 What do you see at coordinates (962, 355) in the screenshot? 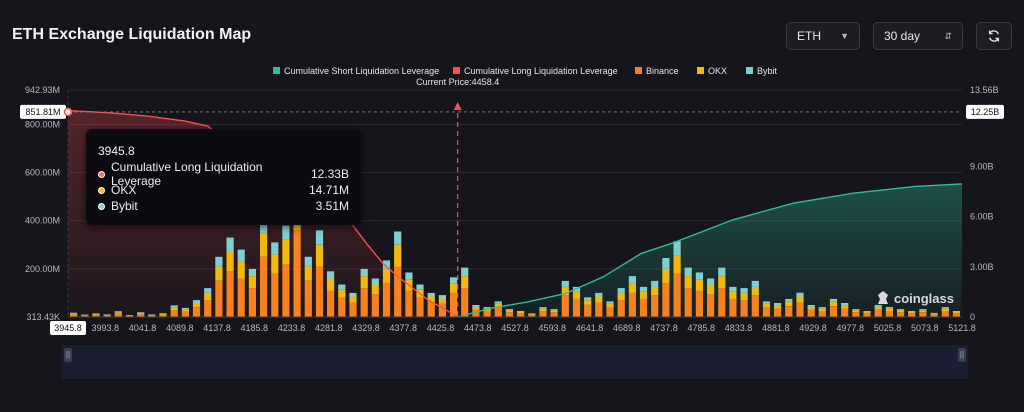
I see `zoom-handle-right: ||` at bounding box center [962, 355].